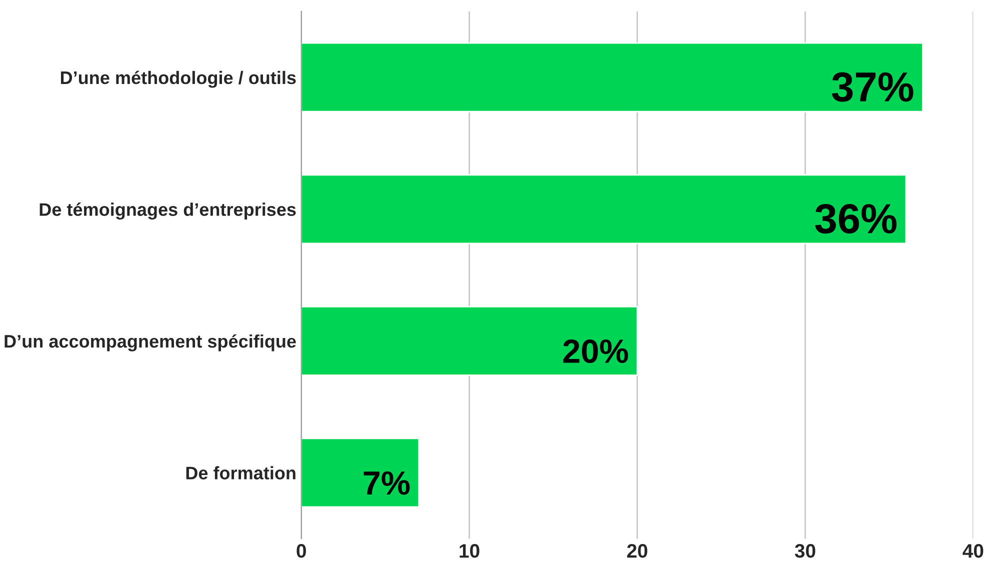 The image size is (988, 573). Describe the element at coordinates (856, 219) in the screenshot. I see `data-label: 36%` at that location.